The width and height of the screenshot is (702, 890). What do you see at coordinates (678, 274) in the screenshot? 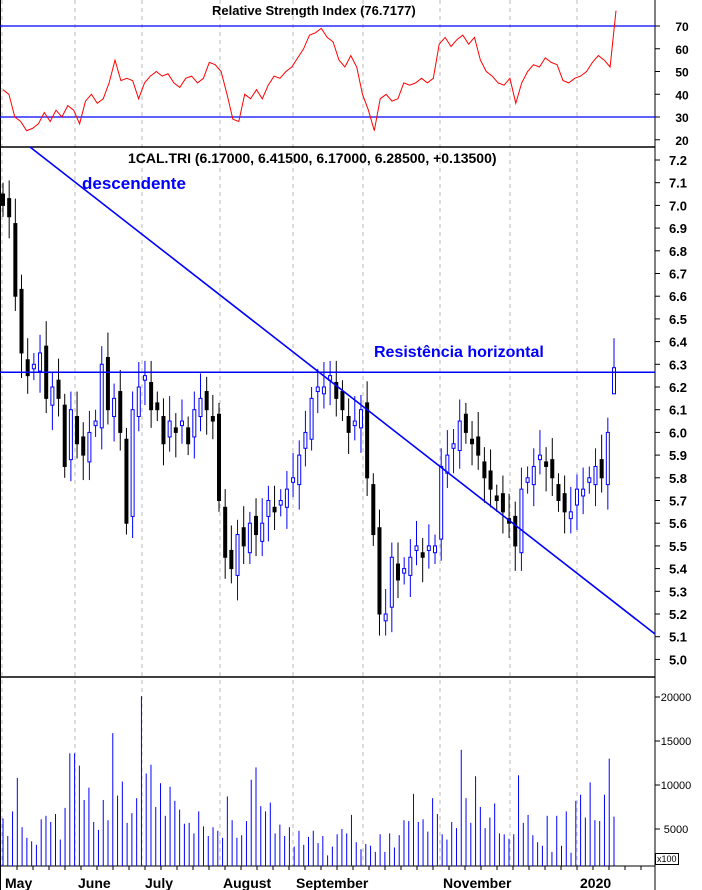
I see `price-tick-label: 6.7` at bounding box center [678, 274].